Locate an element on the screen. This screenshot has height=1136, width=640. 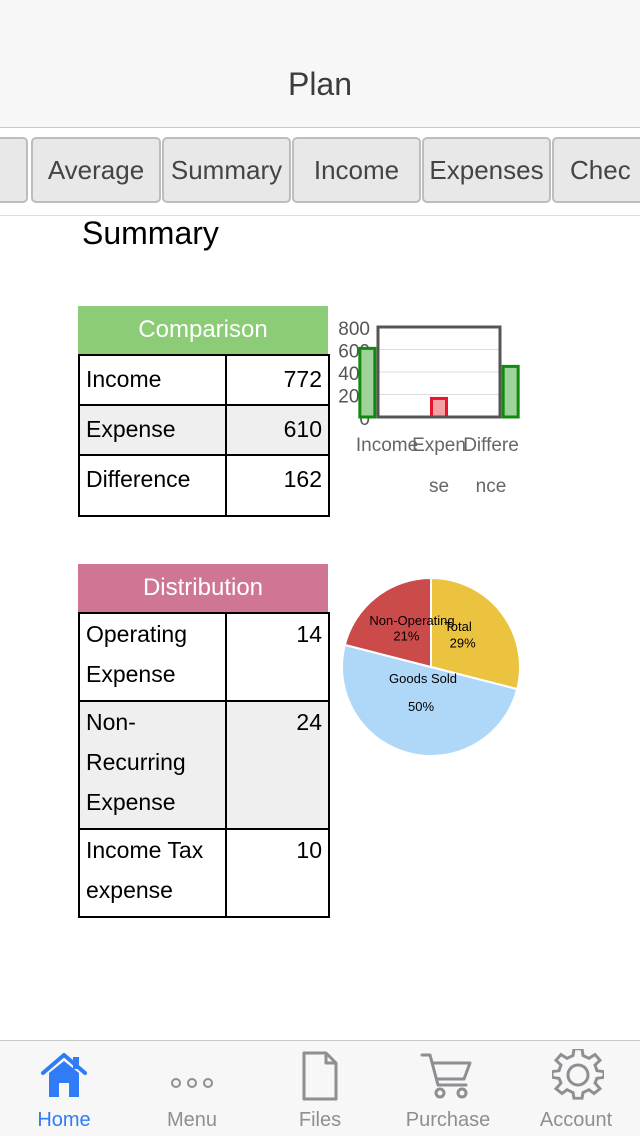
row-label: Operating Expense is located at coordinates (152, 657).